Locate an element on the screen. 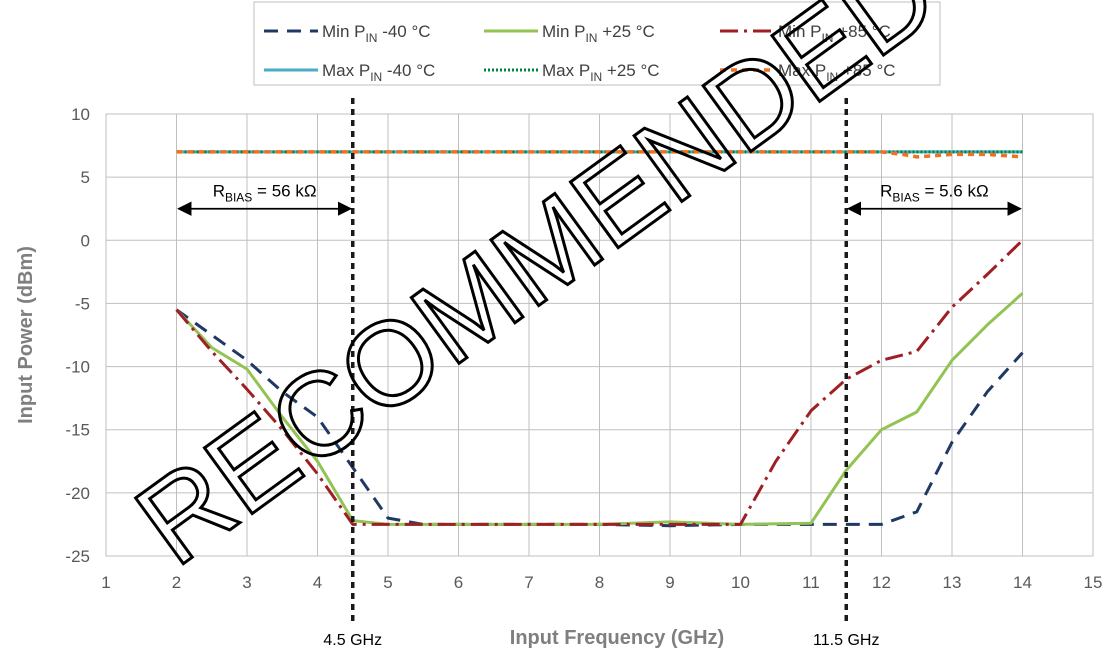 The image size is (1112, 656). y-tick-label: -10 is located at coordinates (77, 367).